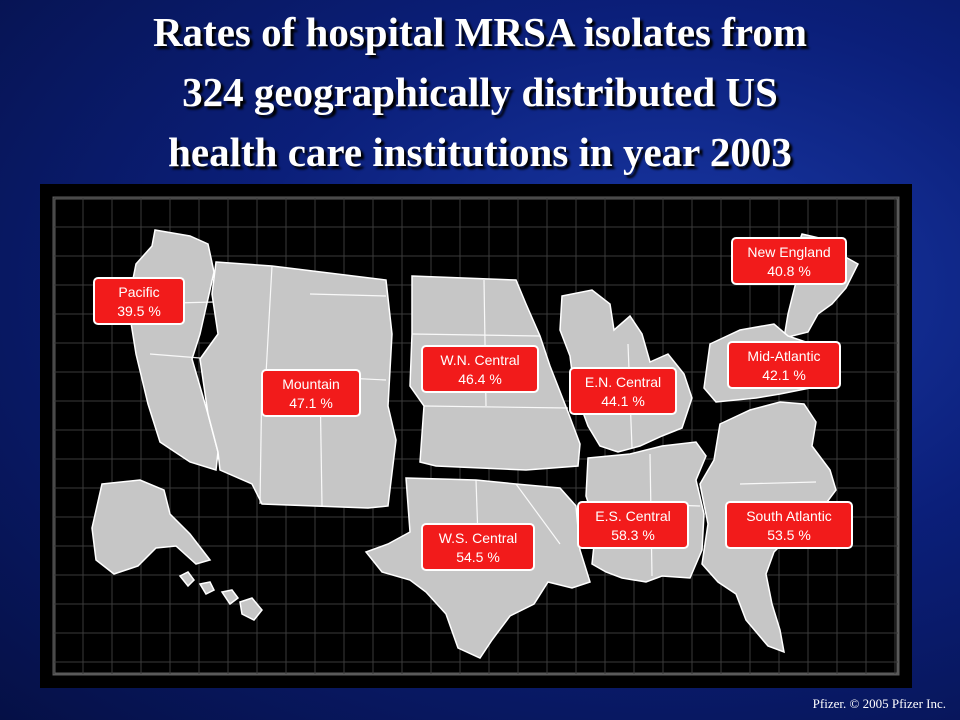 The image size is (960, 720). I want to click on region-label-en-central: E.N. Central 44.1 %, so click(623, 391).